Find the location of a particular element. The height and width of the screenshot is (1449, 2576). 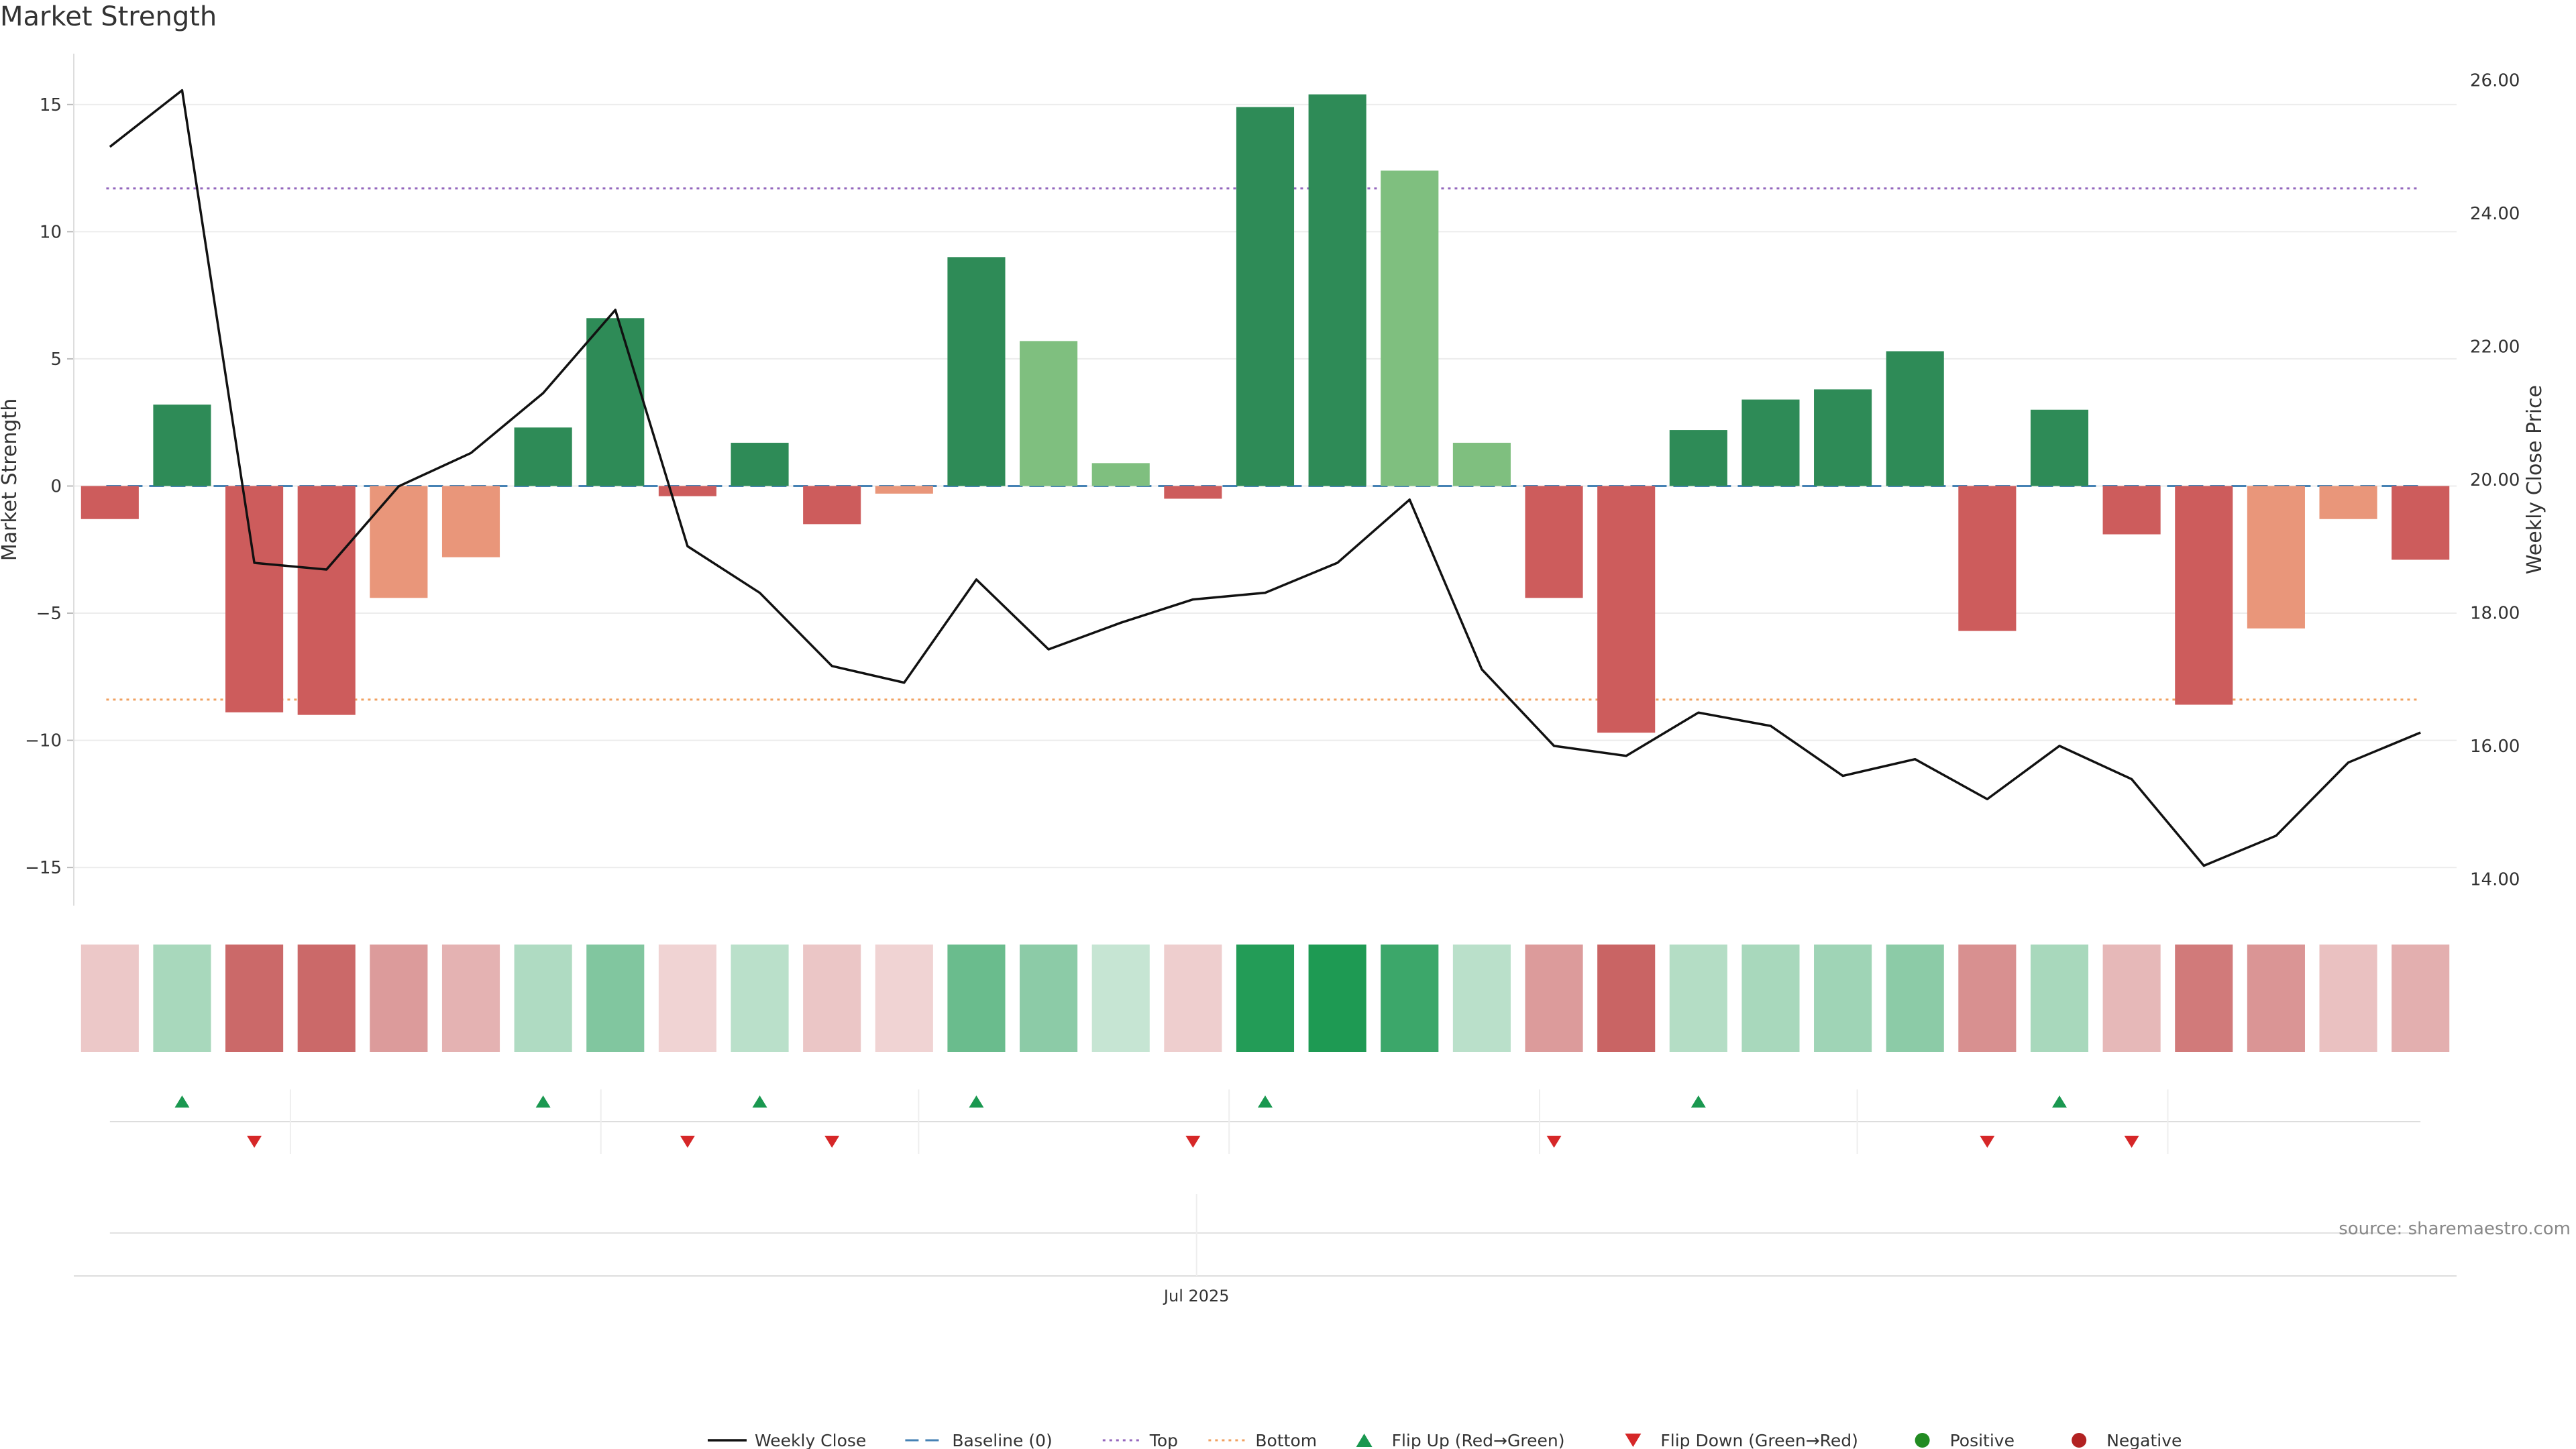

legend-swatch-flip-down is located at coordinates (1633, 1440).